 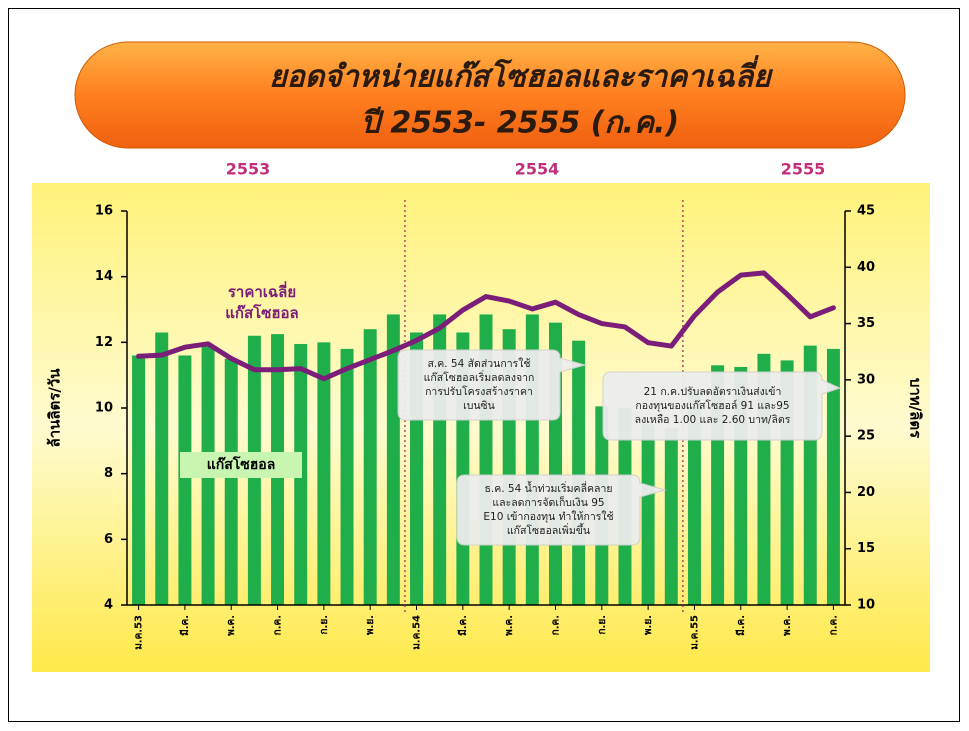 I want to click on x-tick-label: ม.ค.54, so click(x=417, y=632).